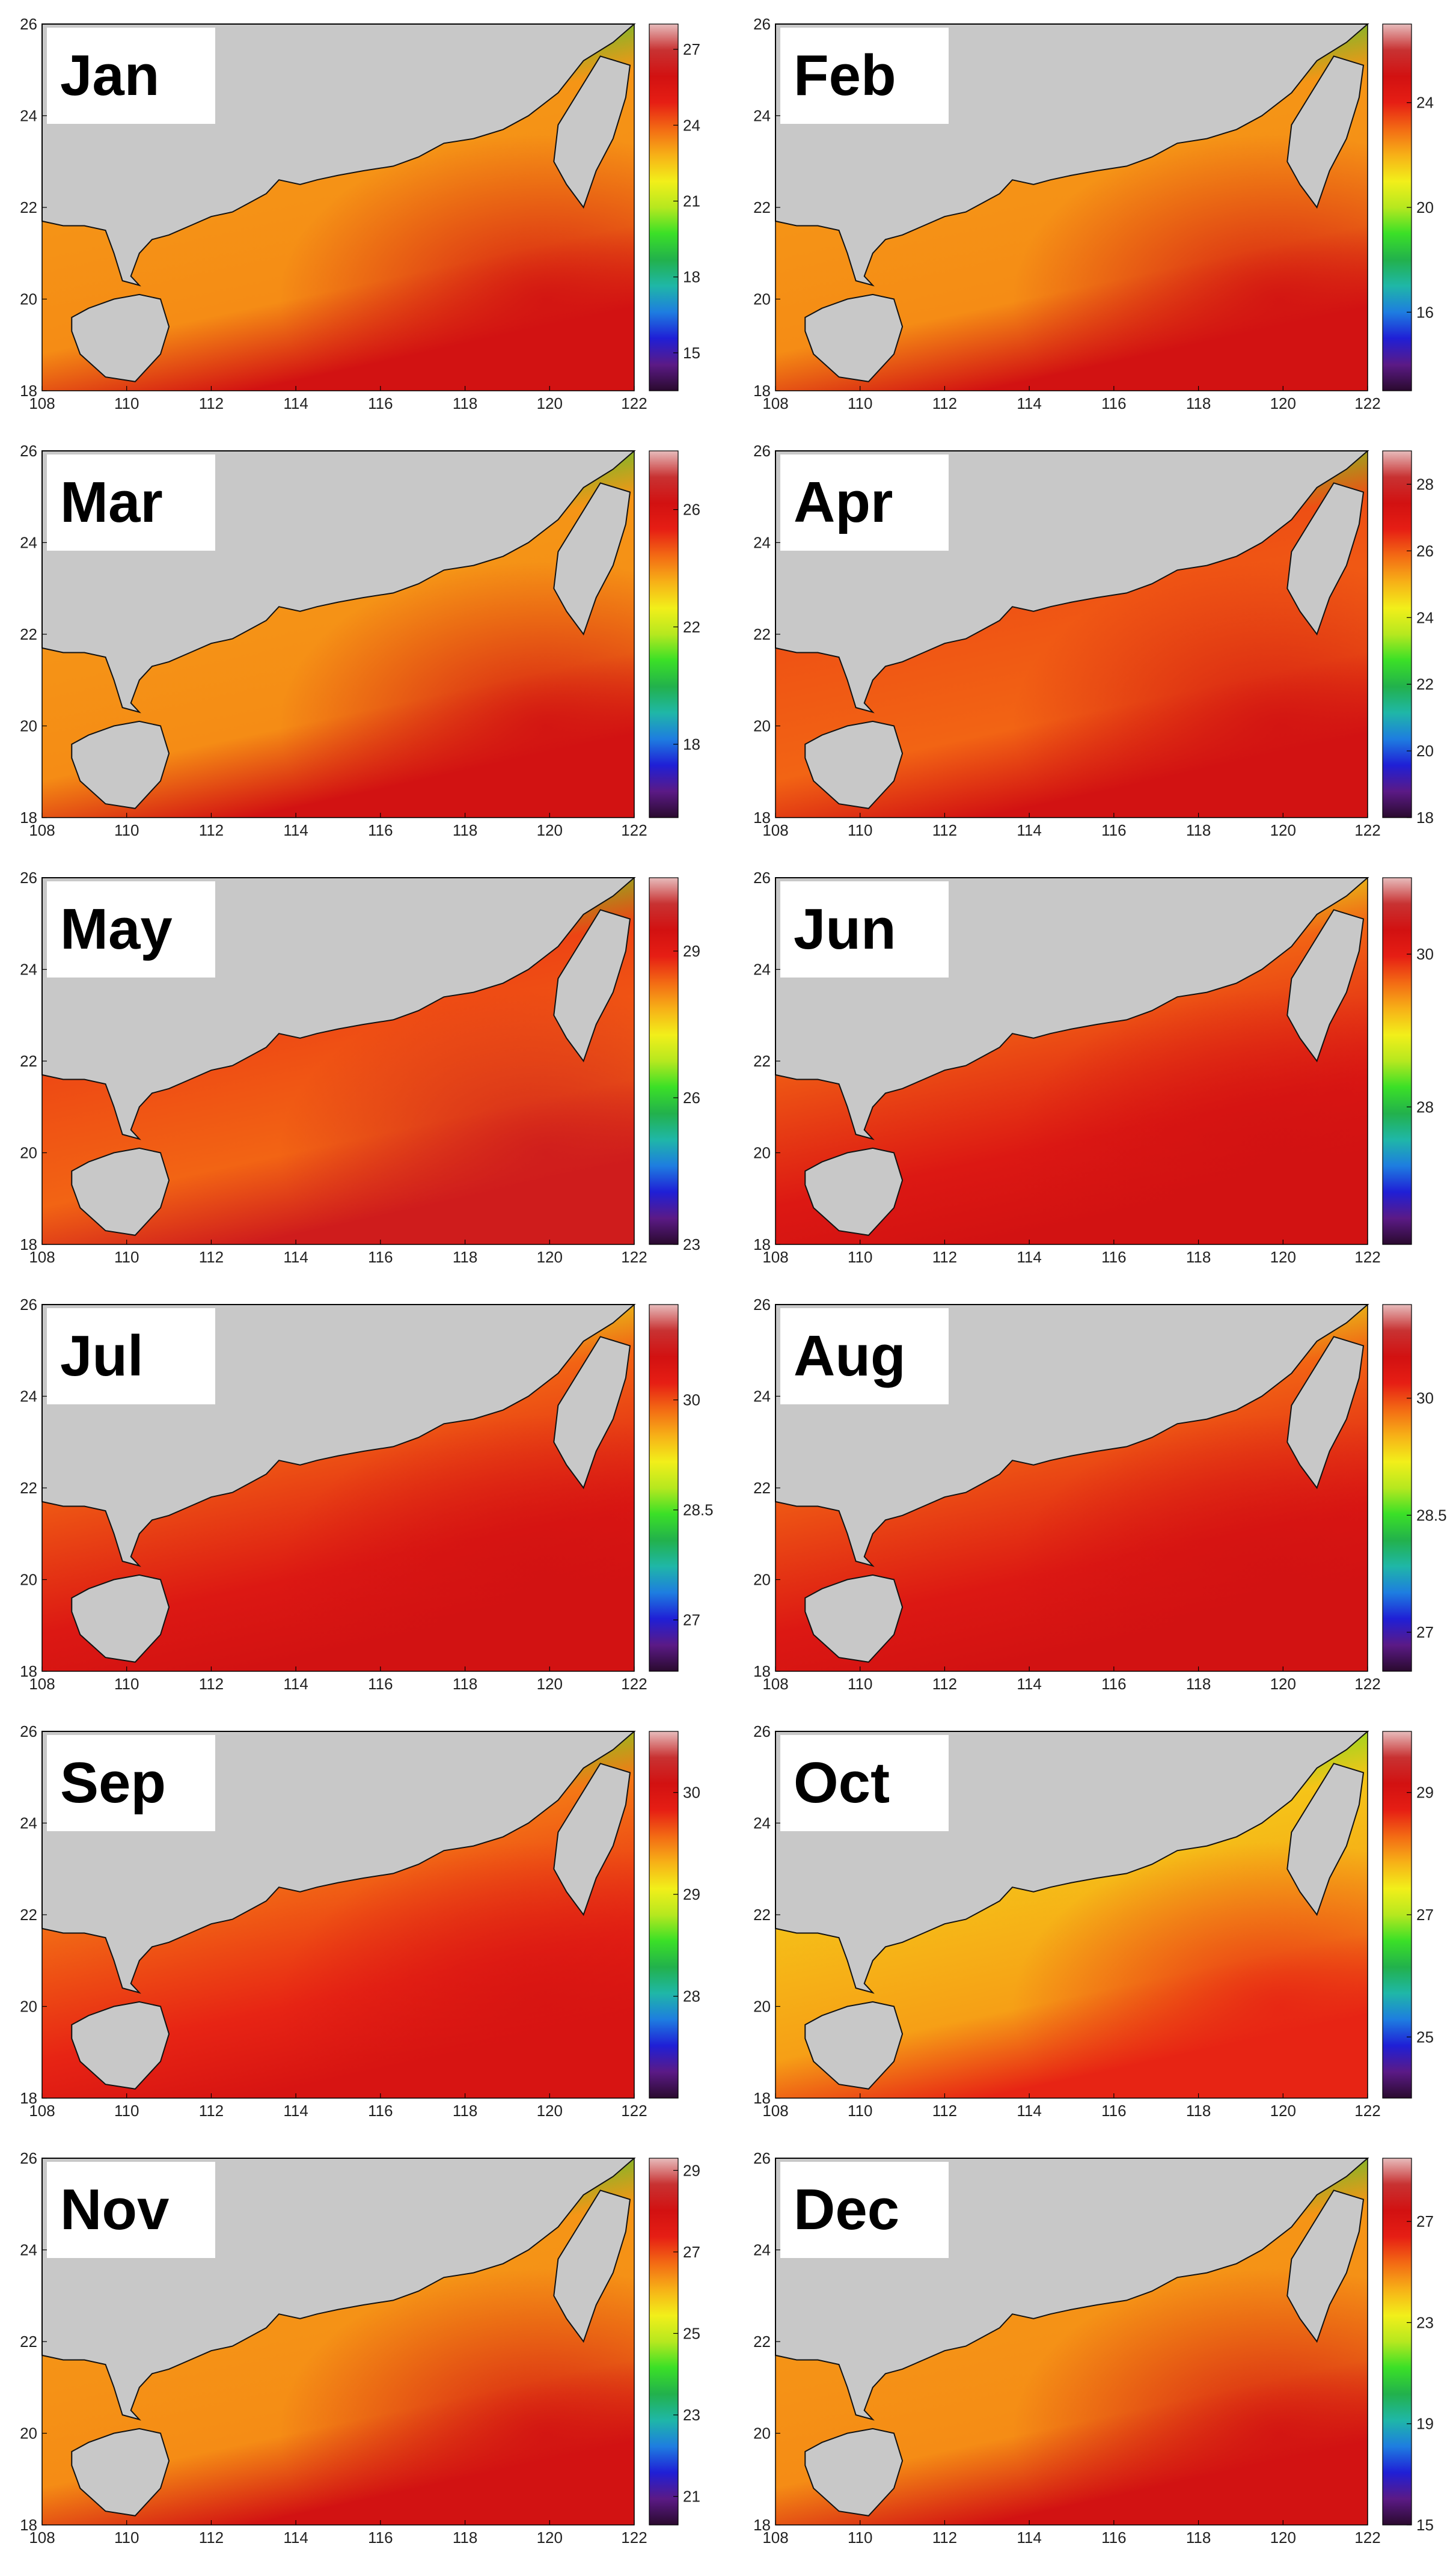 This screenshot has height=2561, width=1456. What do you see at coordinates (691, 125) in the screenshot?
I see `colorbar-tick-label: 24` at bounding box center [691, 125].